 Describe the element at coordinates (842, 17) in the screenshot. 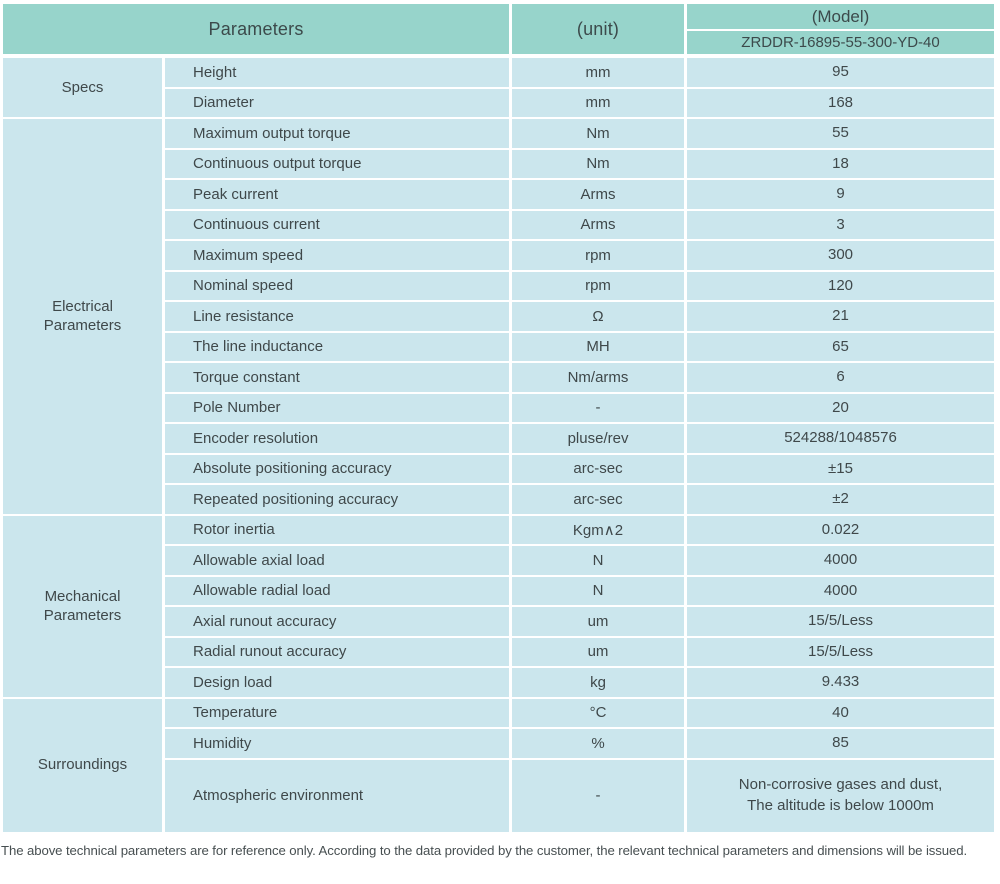

I see `header-model: (Model)` at that location.